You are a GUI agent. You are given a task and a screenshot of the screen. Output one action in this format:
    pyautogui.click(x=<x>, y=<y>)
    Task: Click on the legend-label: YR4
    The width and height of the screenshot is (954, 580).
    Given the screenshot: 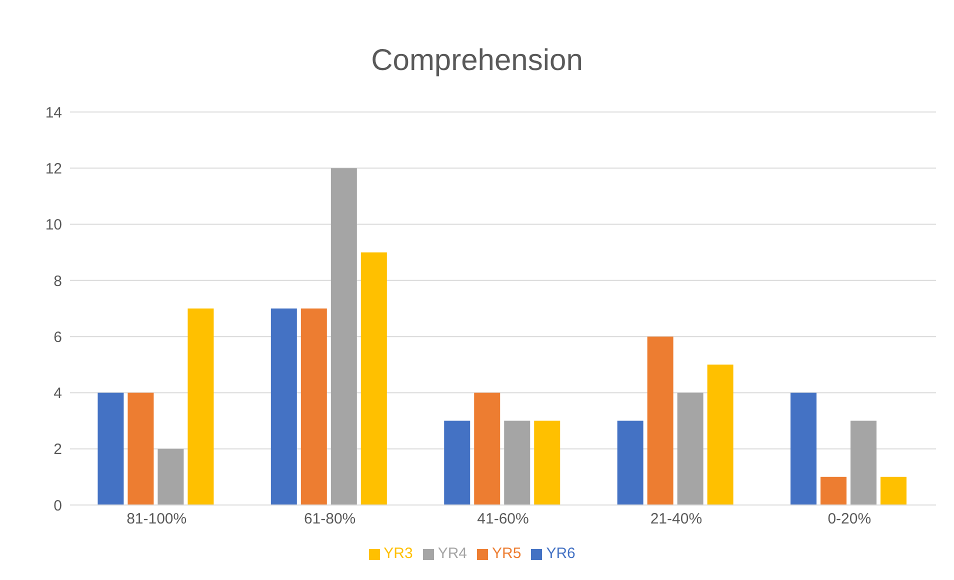 What is the action you would take?
    pyautogui.click(x=452, y=553)
    